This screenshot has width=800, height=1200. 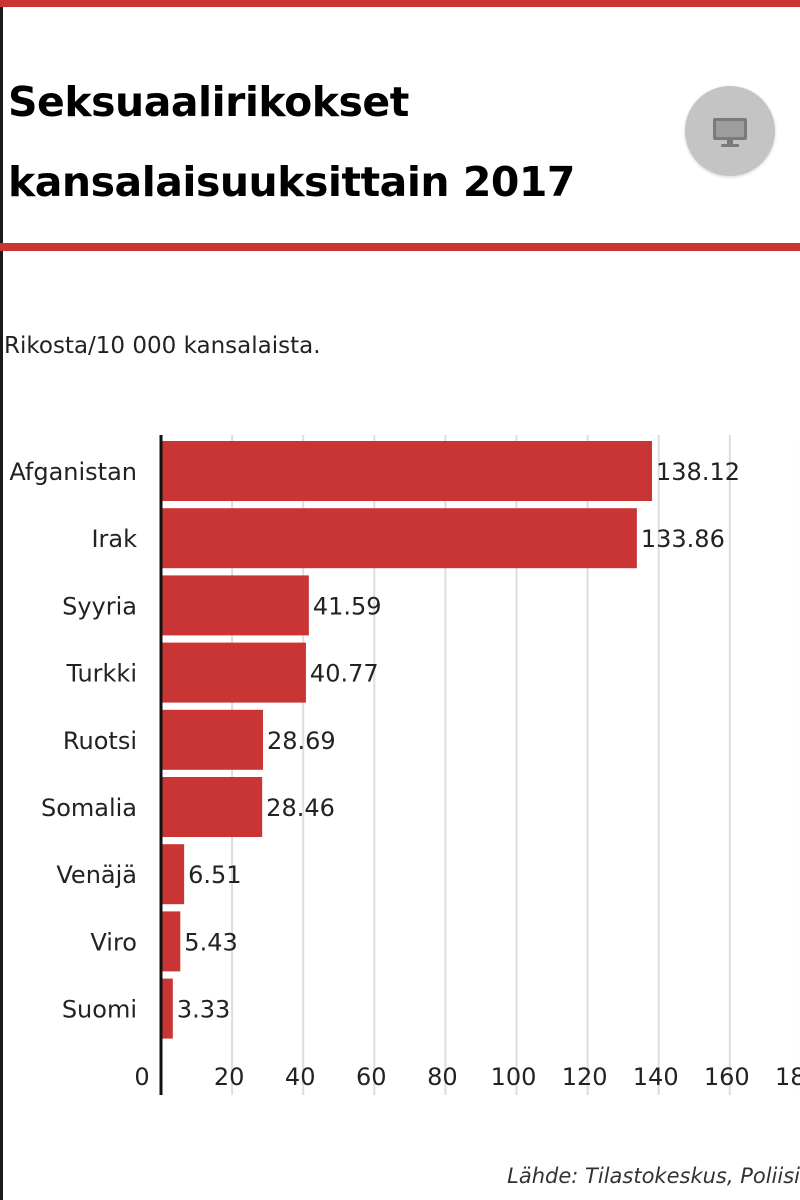 I want to click on monitor-icon, so click(x=730, y=132).